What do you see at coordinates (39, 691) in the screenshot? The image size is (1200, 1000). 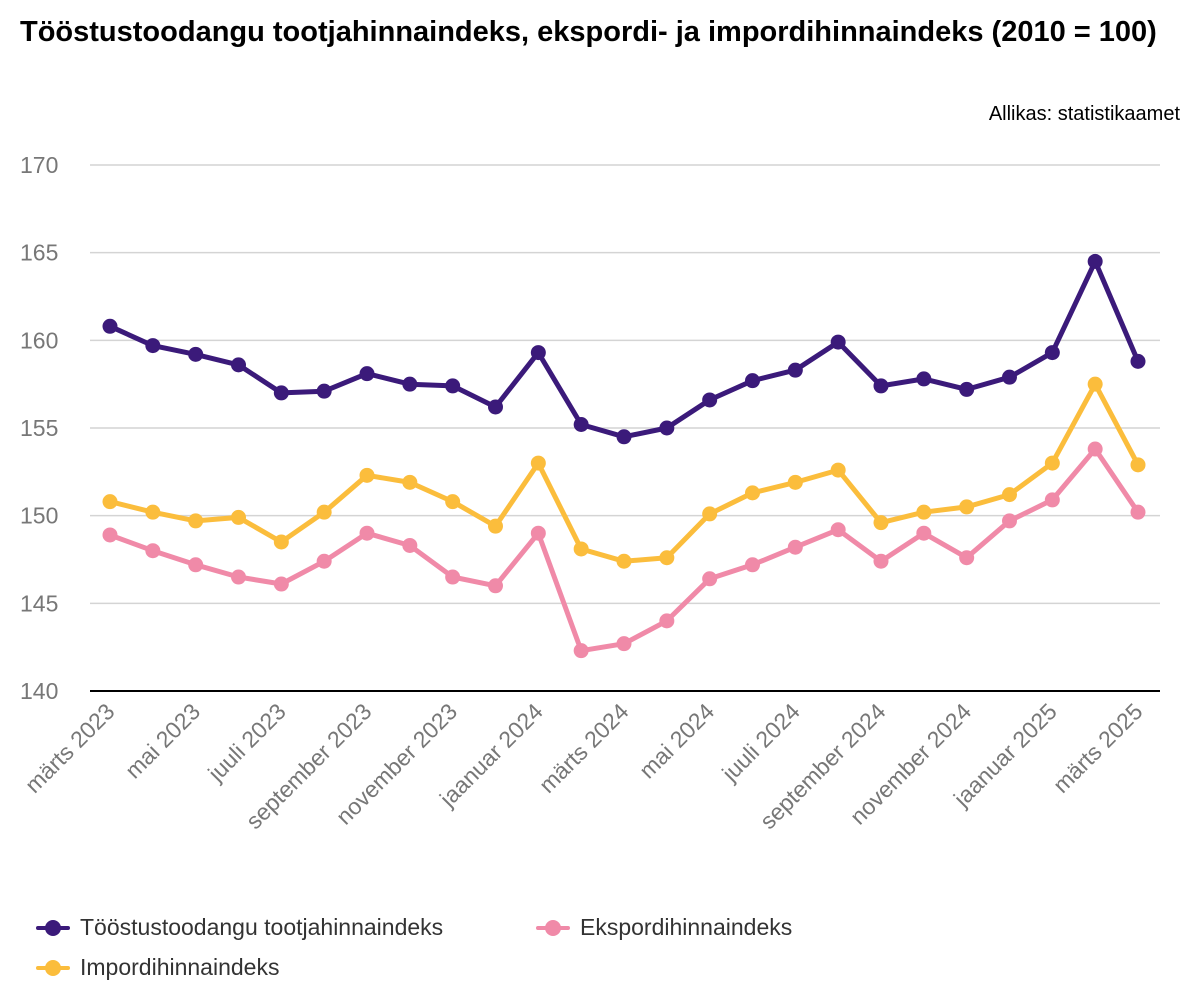 I see `y-tick-label: 140` at bounding box center [39, 691].